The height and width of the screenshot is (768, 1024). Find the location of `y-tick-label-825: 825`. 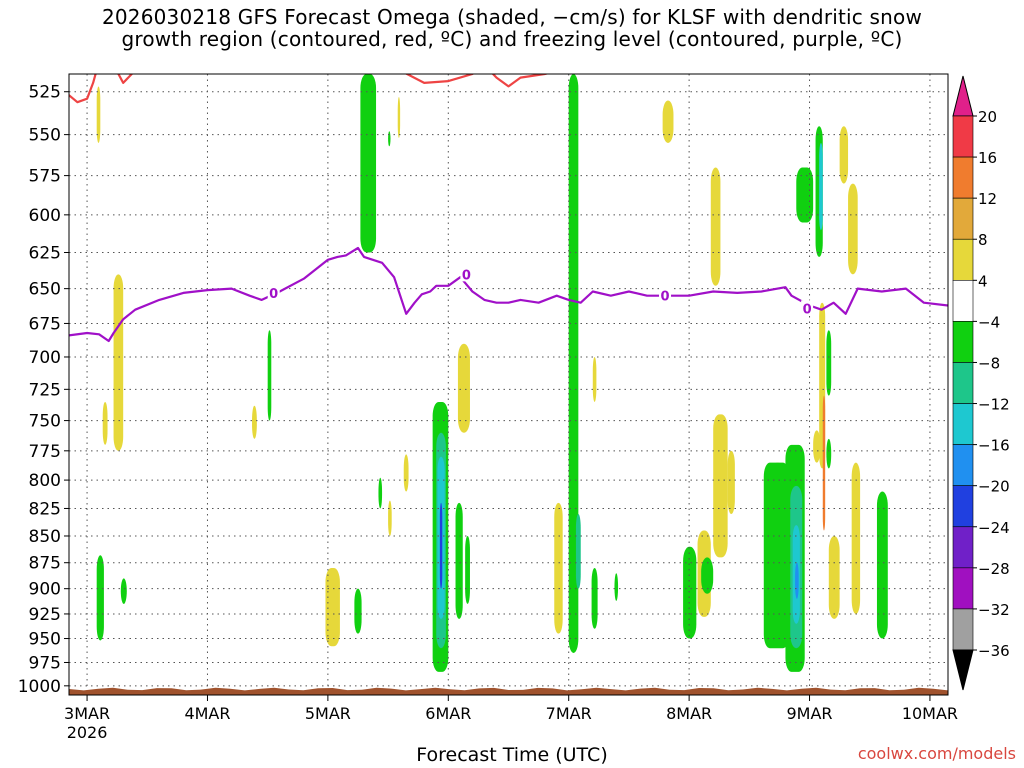

y-tick-label-825: 825 is located at coordinates (45, 509).